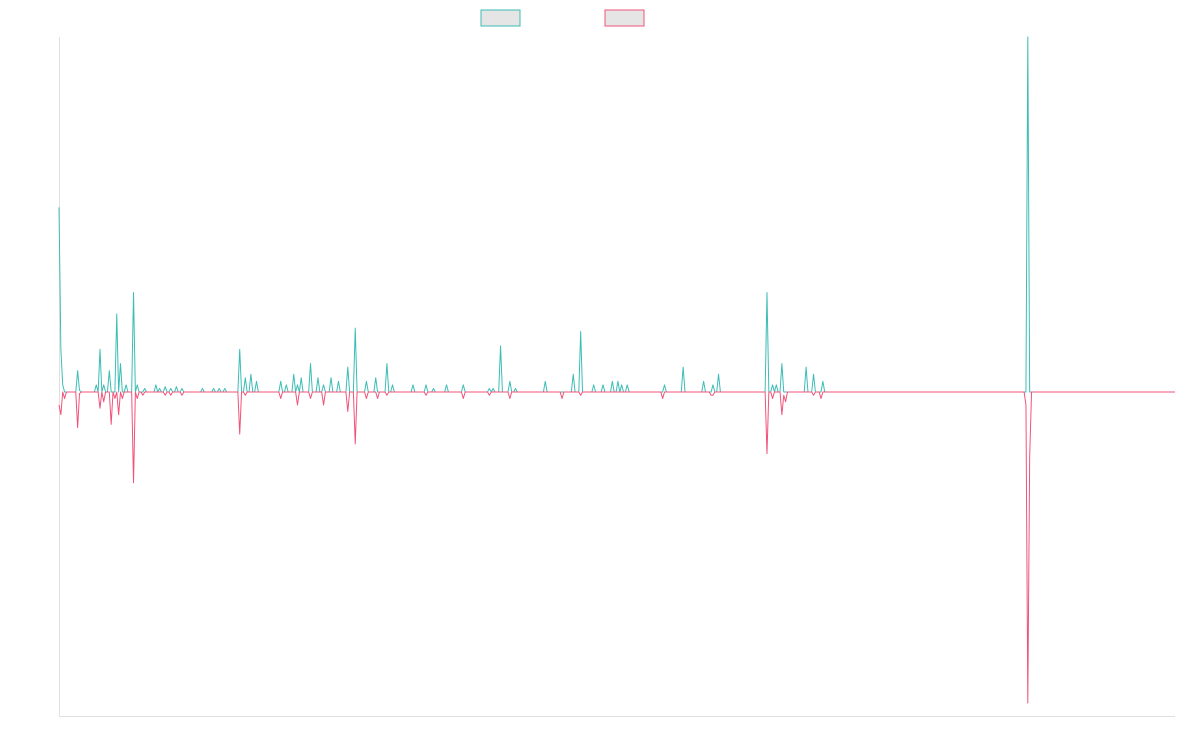  Describe the element at coordinates (500, 18) in the screenshot. I see `legend-swatch-series-a` at that location.